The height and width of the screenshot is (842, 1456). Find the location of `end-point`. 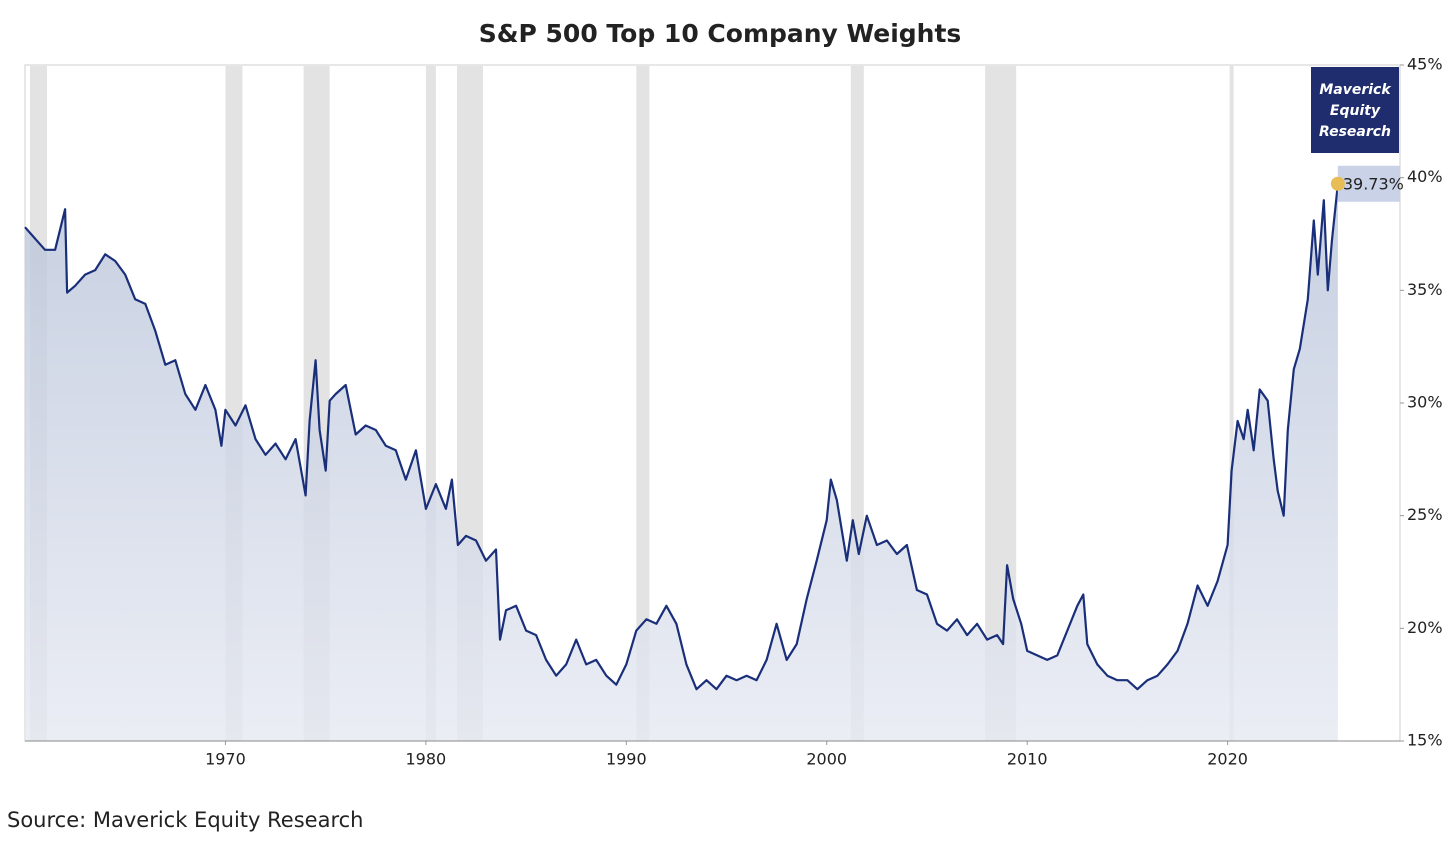

end-point is located at coordinates (1337, 183).